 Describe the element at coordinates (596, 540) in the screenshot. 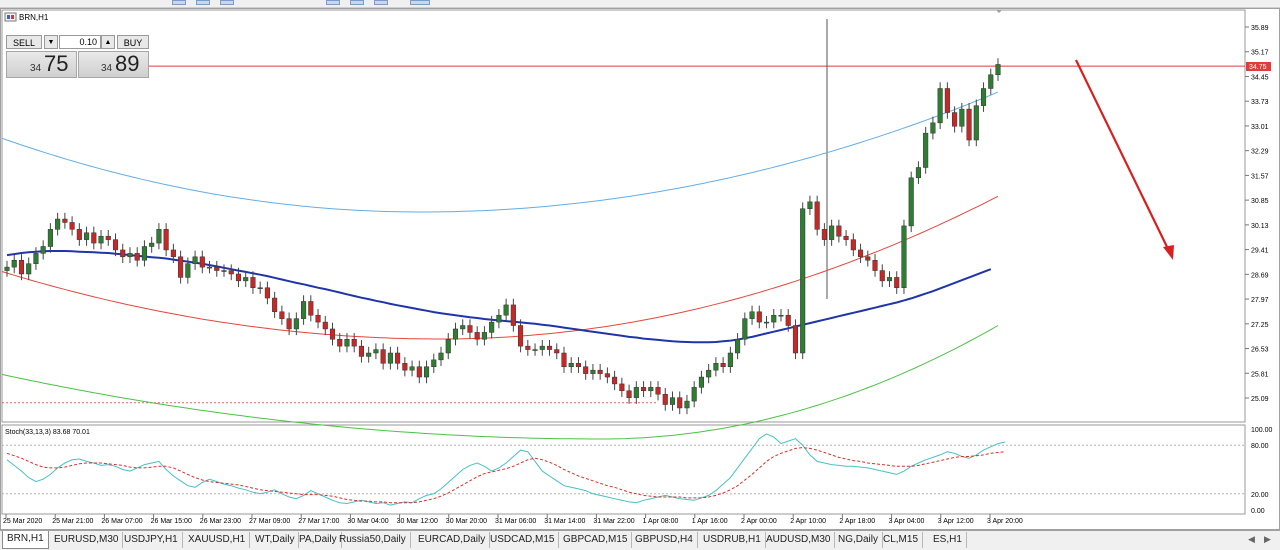

I see `tab-chart: GBPCAD,M15` at that location.